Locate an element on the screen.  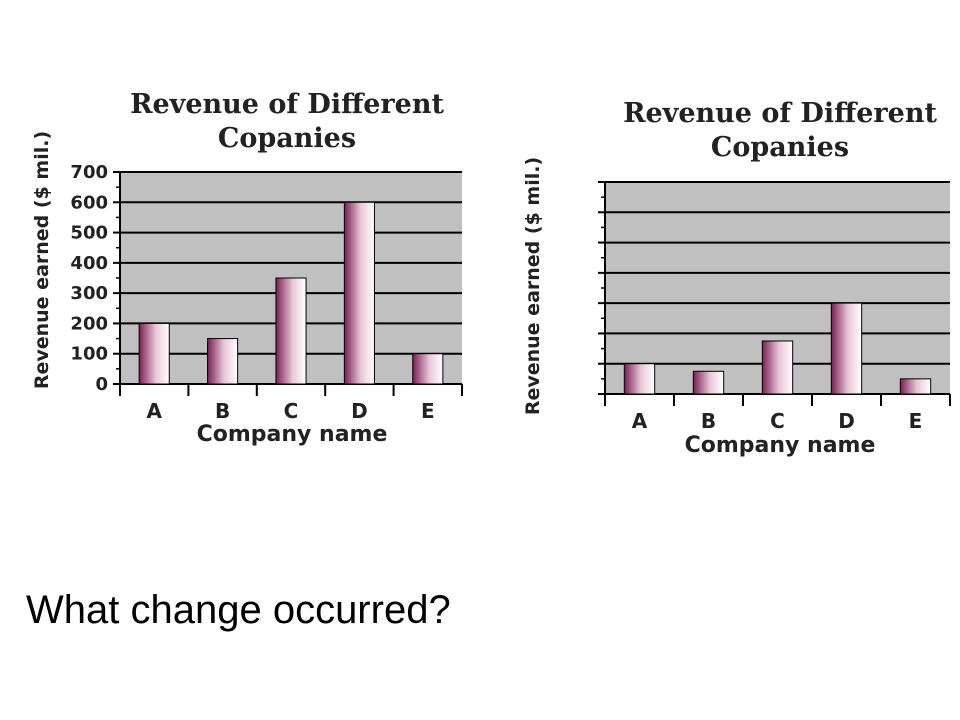
plot-area: A B C D E is located at coordinates (774, 307).